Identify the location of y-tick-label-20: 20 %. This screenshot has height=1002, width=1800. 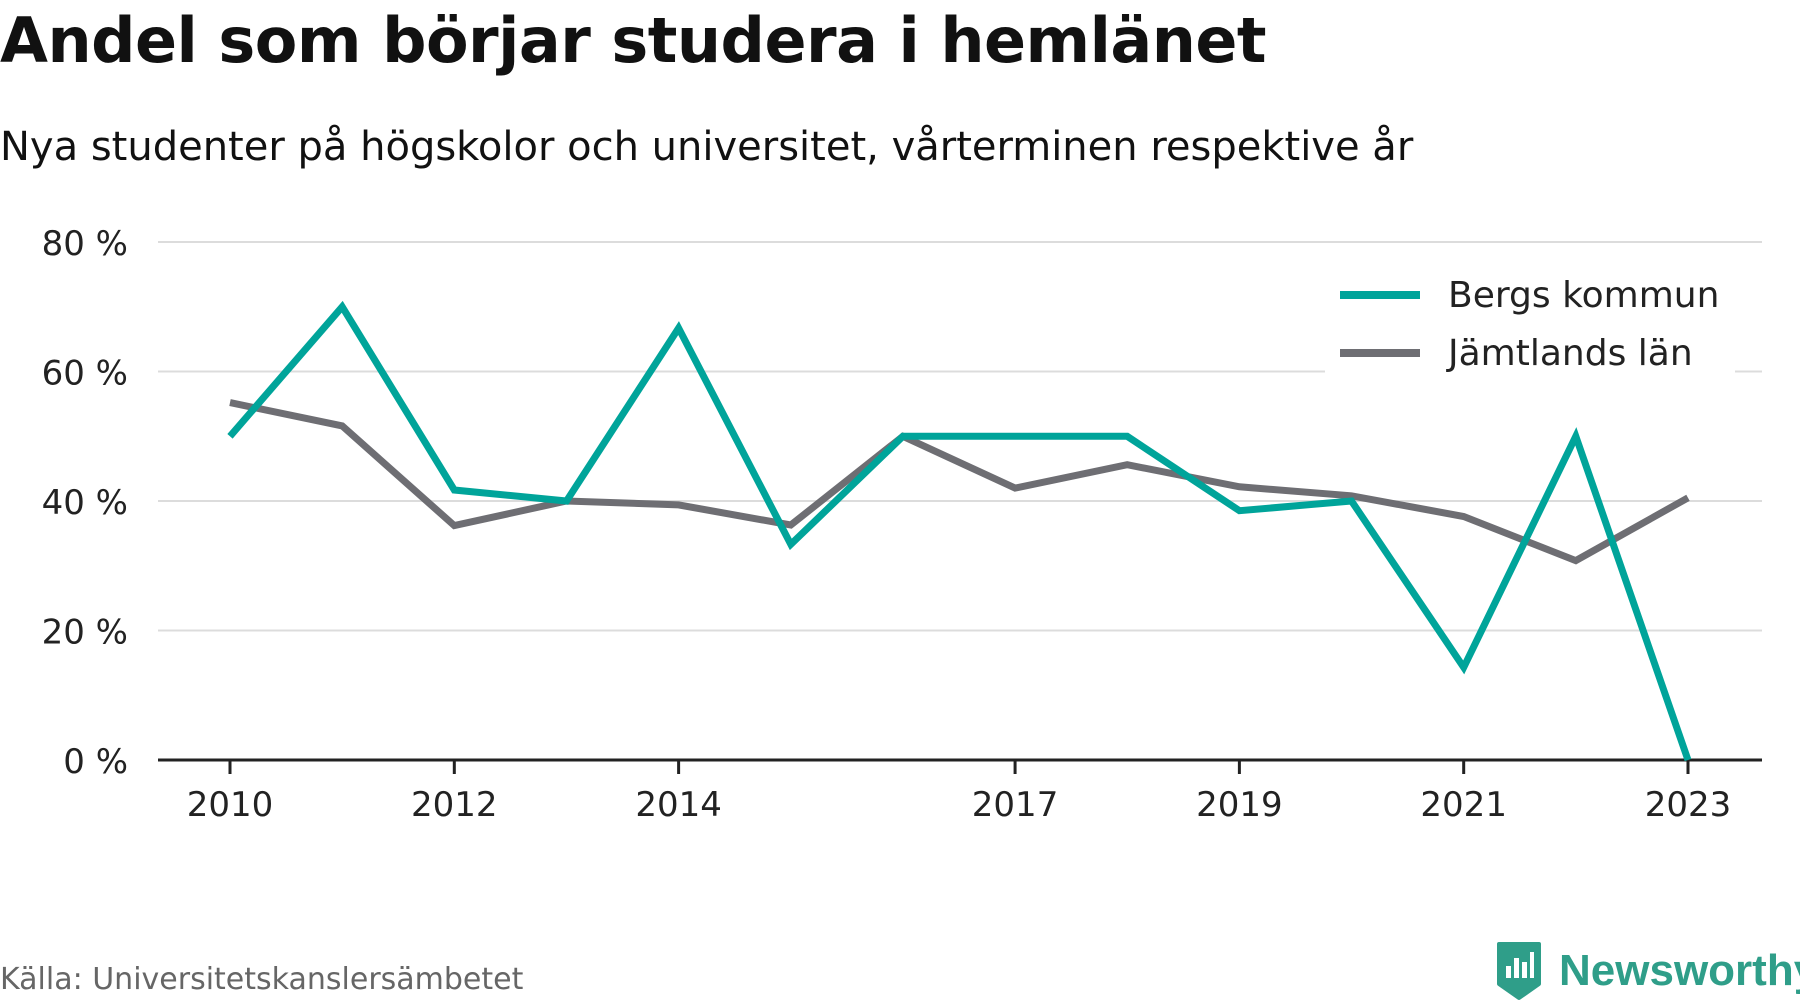
(85, 633).